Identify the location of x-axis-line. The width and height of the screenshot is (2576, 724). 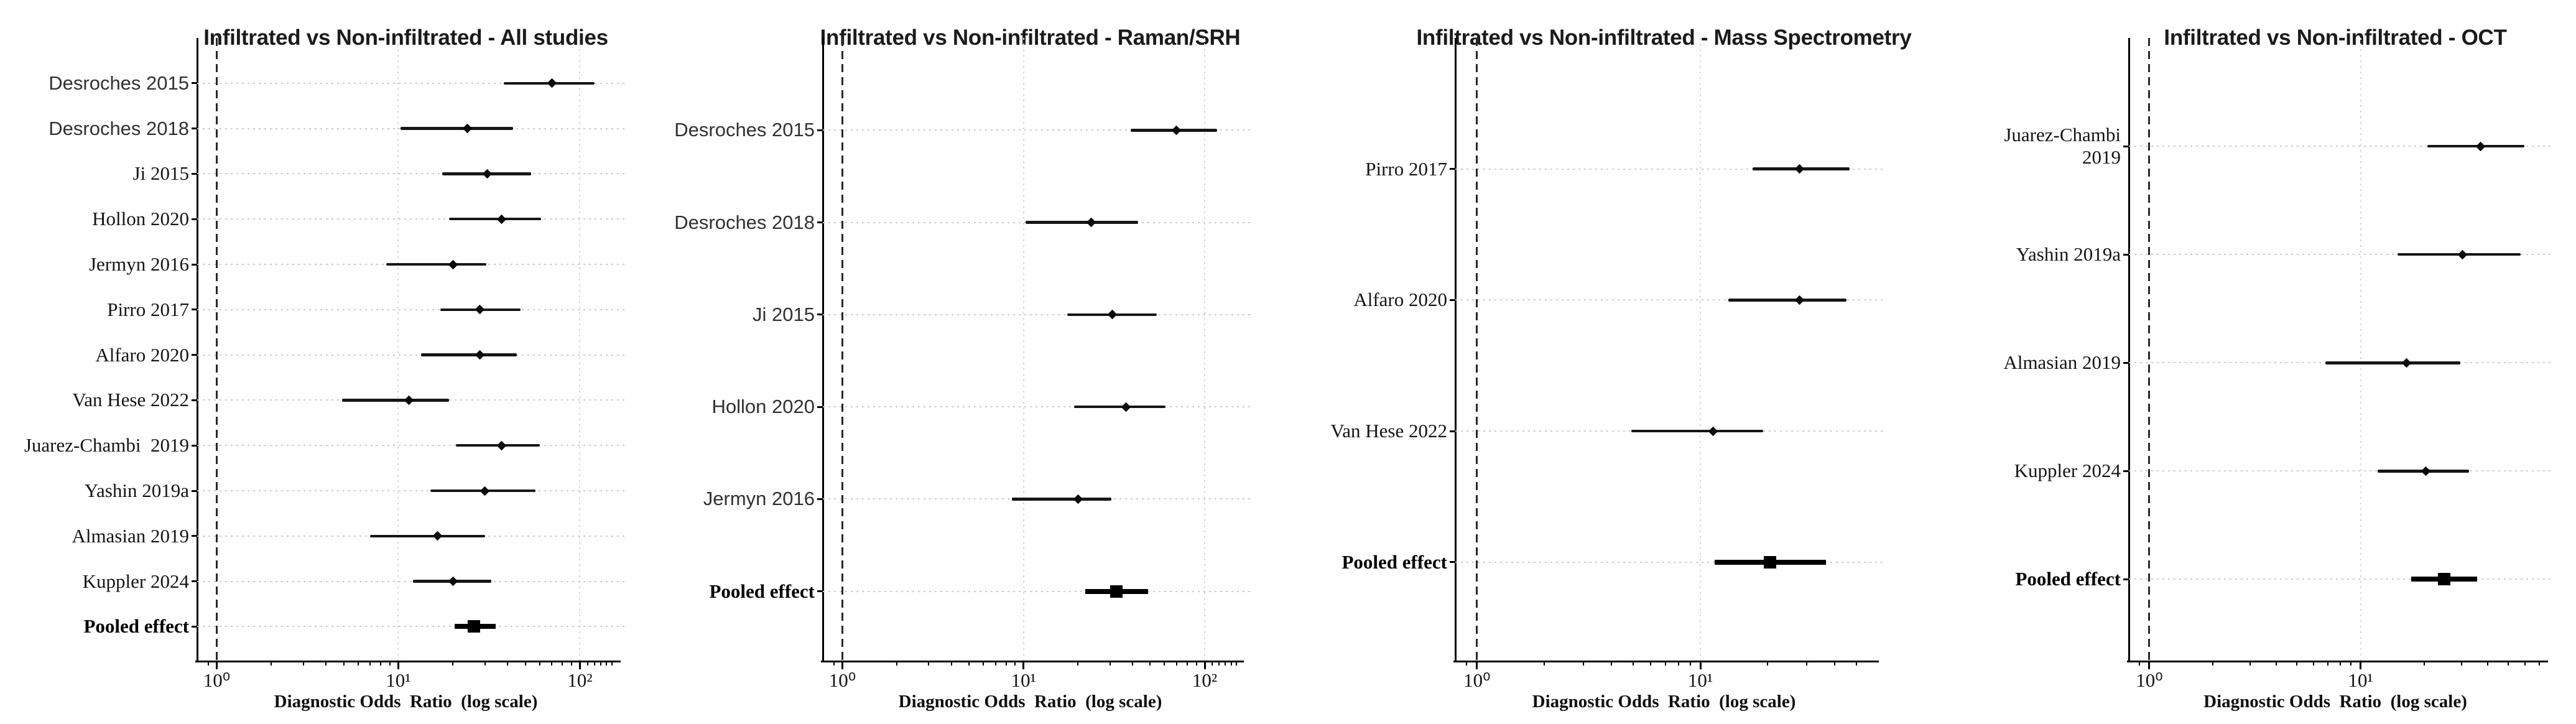
(2338, 662).